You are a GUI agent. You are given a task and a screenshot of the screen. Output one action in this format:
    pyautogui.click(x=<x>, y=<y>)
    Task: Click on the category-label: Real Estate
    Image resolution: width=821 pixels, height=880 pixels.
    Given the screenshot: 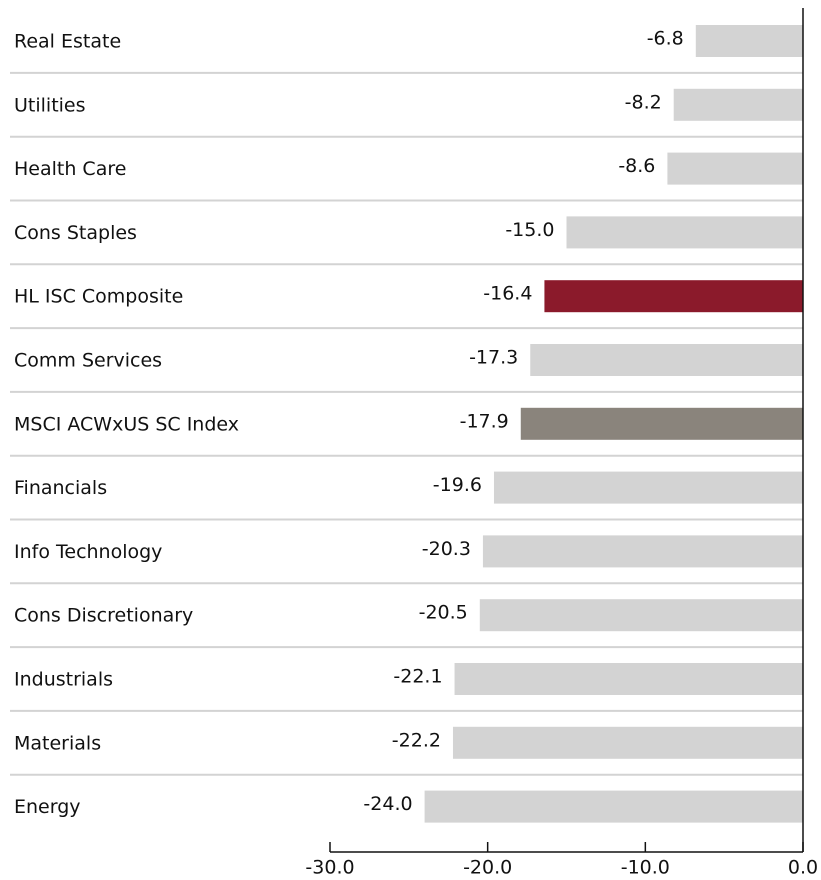 What is the action you would take?
    pyautogui.click(x=67, y=42)
    